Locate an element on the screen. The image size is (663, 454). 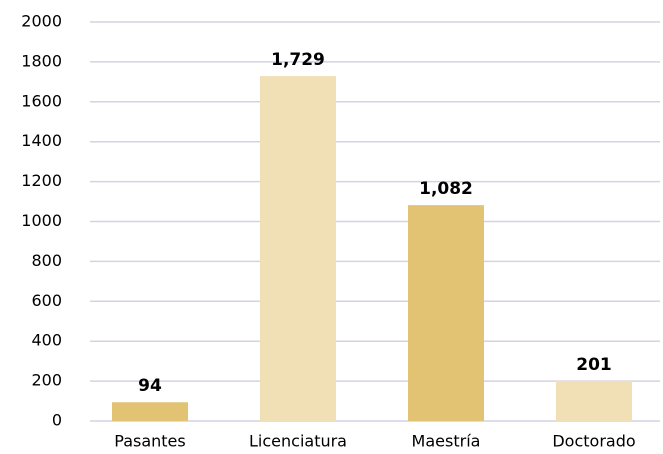
y-tick-label: 800 is located at coordinates (46, 260).